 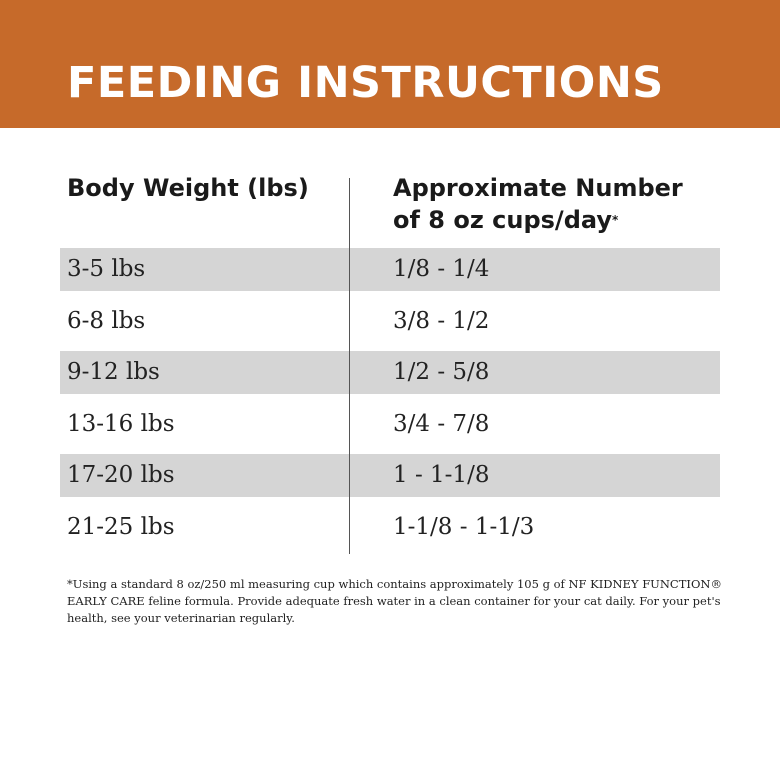 What do you see at coordinates (106, 269) in the screenshot?
I see `table-cell: 3-5 lbs` at bounding box center [106, 269].